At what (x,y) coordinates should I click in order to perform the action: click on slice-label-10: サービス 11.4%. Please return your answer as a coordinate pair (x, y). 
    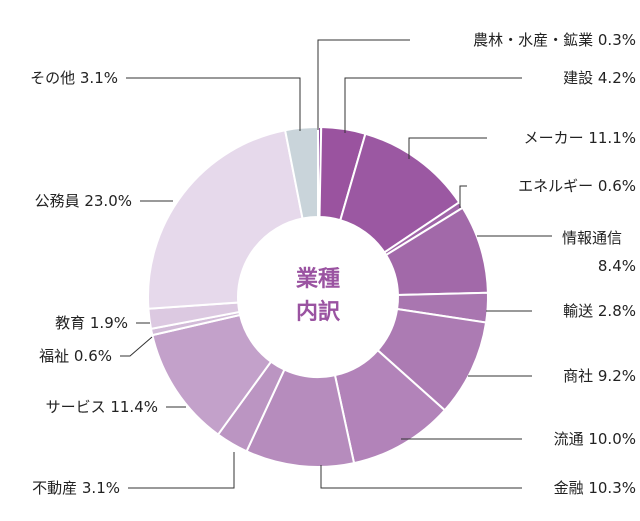
    Looking at the image, I should click on (102, 407).